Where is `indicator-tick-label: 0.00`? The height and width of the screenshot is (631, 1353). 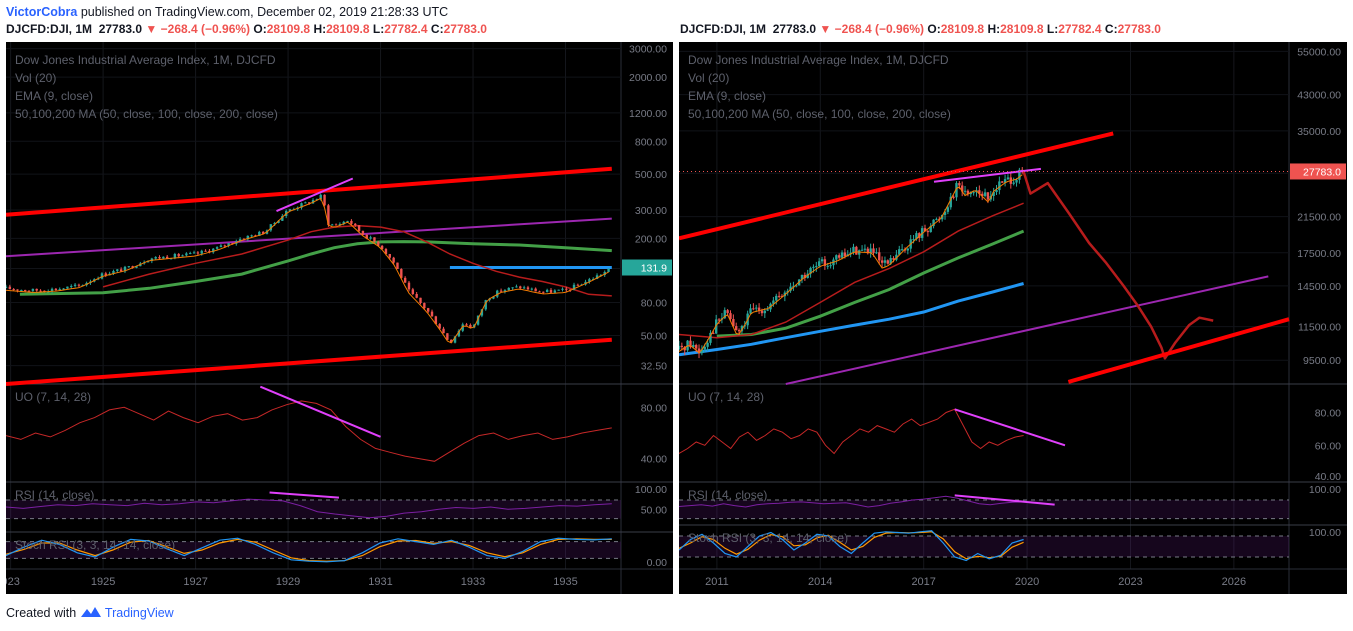 indicator-tick-label: 0.00 is located at coordinates (657, 563).